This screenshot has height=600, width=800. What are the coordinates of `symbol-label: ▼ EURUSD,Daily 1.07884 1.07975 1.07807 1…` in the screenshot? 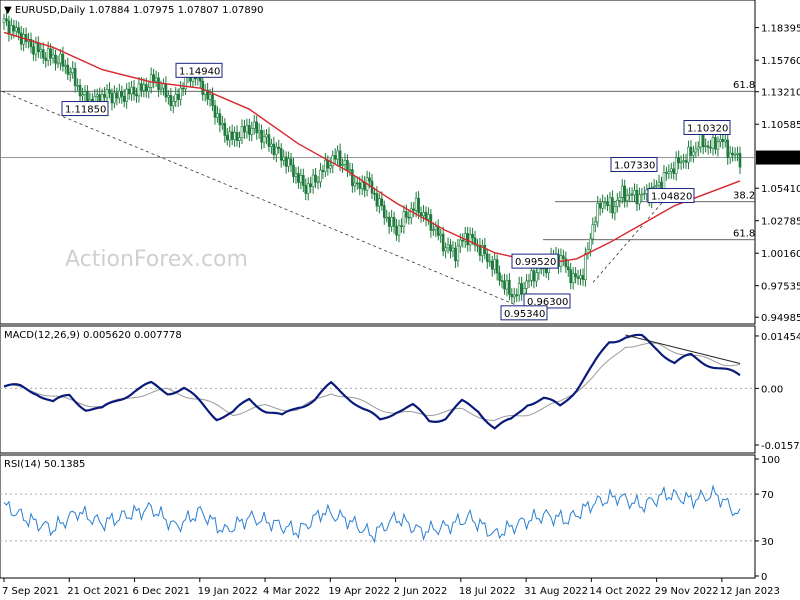 It's located at (133, 10).